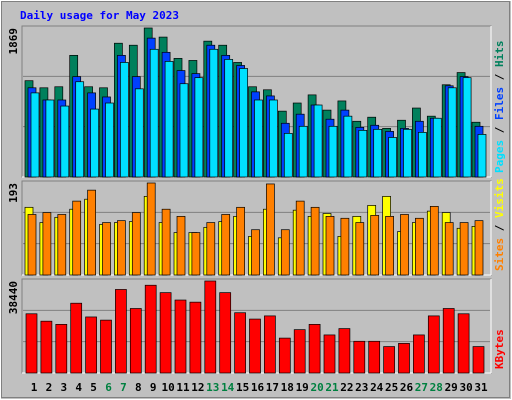 Image resolution: width=512 pixels, height=400 pixels. What do you see at coordinates (197, 387) in the screenshot?
I see `x-tick-label: 12` at bounding box center [197, 387].